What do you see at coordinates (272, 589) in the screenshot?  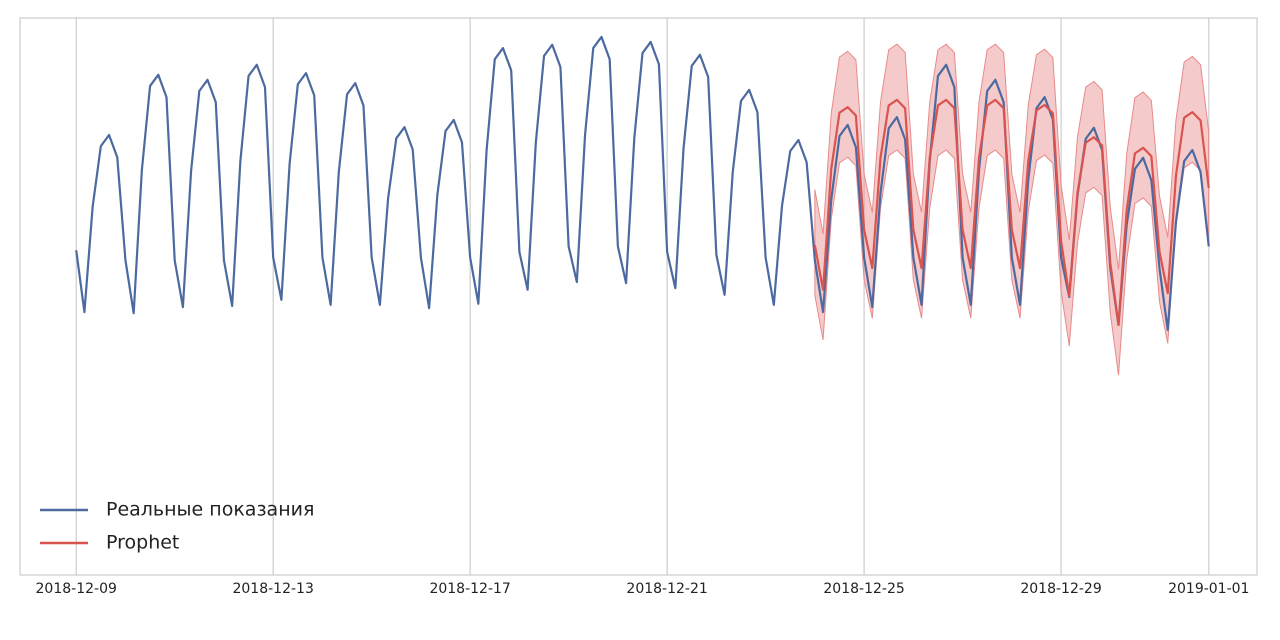 I see `x-tick-label: 2018-12-13` at bounding box center [272, 589].